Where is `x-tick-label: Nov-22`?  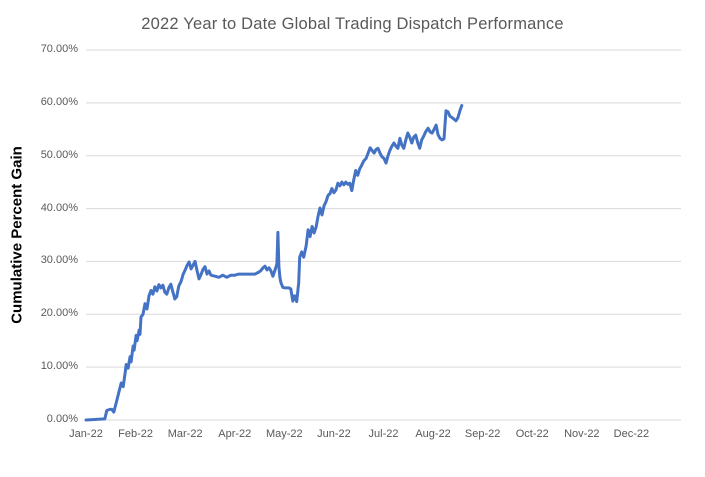
x-tick-label: Nov-22 is located at coordinates (582, 434).